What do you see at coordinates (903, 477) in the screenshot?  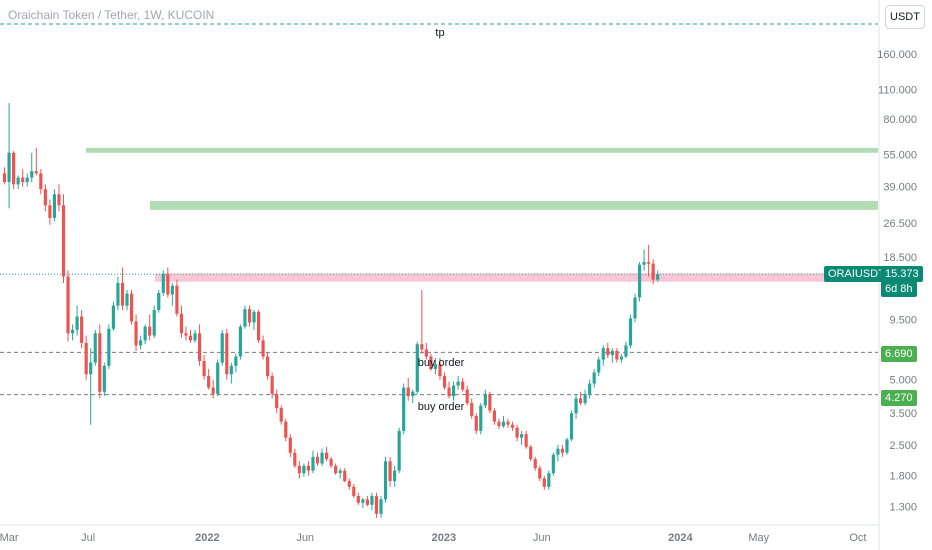 I see `y-tick-label: 1.800` at bounding box center [903, 477].